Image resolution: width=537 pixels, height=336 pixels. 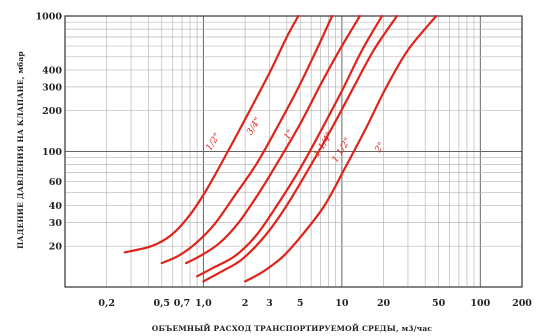 What do you see at coordinates (315, 303) in the screenshot?
I see `x-tick-labels: 0,2 0,5 0,7 1,0 2 3 5 10 20 50 100 200` at bounding box center [315, 303].